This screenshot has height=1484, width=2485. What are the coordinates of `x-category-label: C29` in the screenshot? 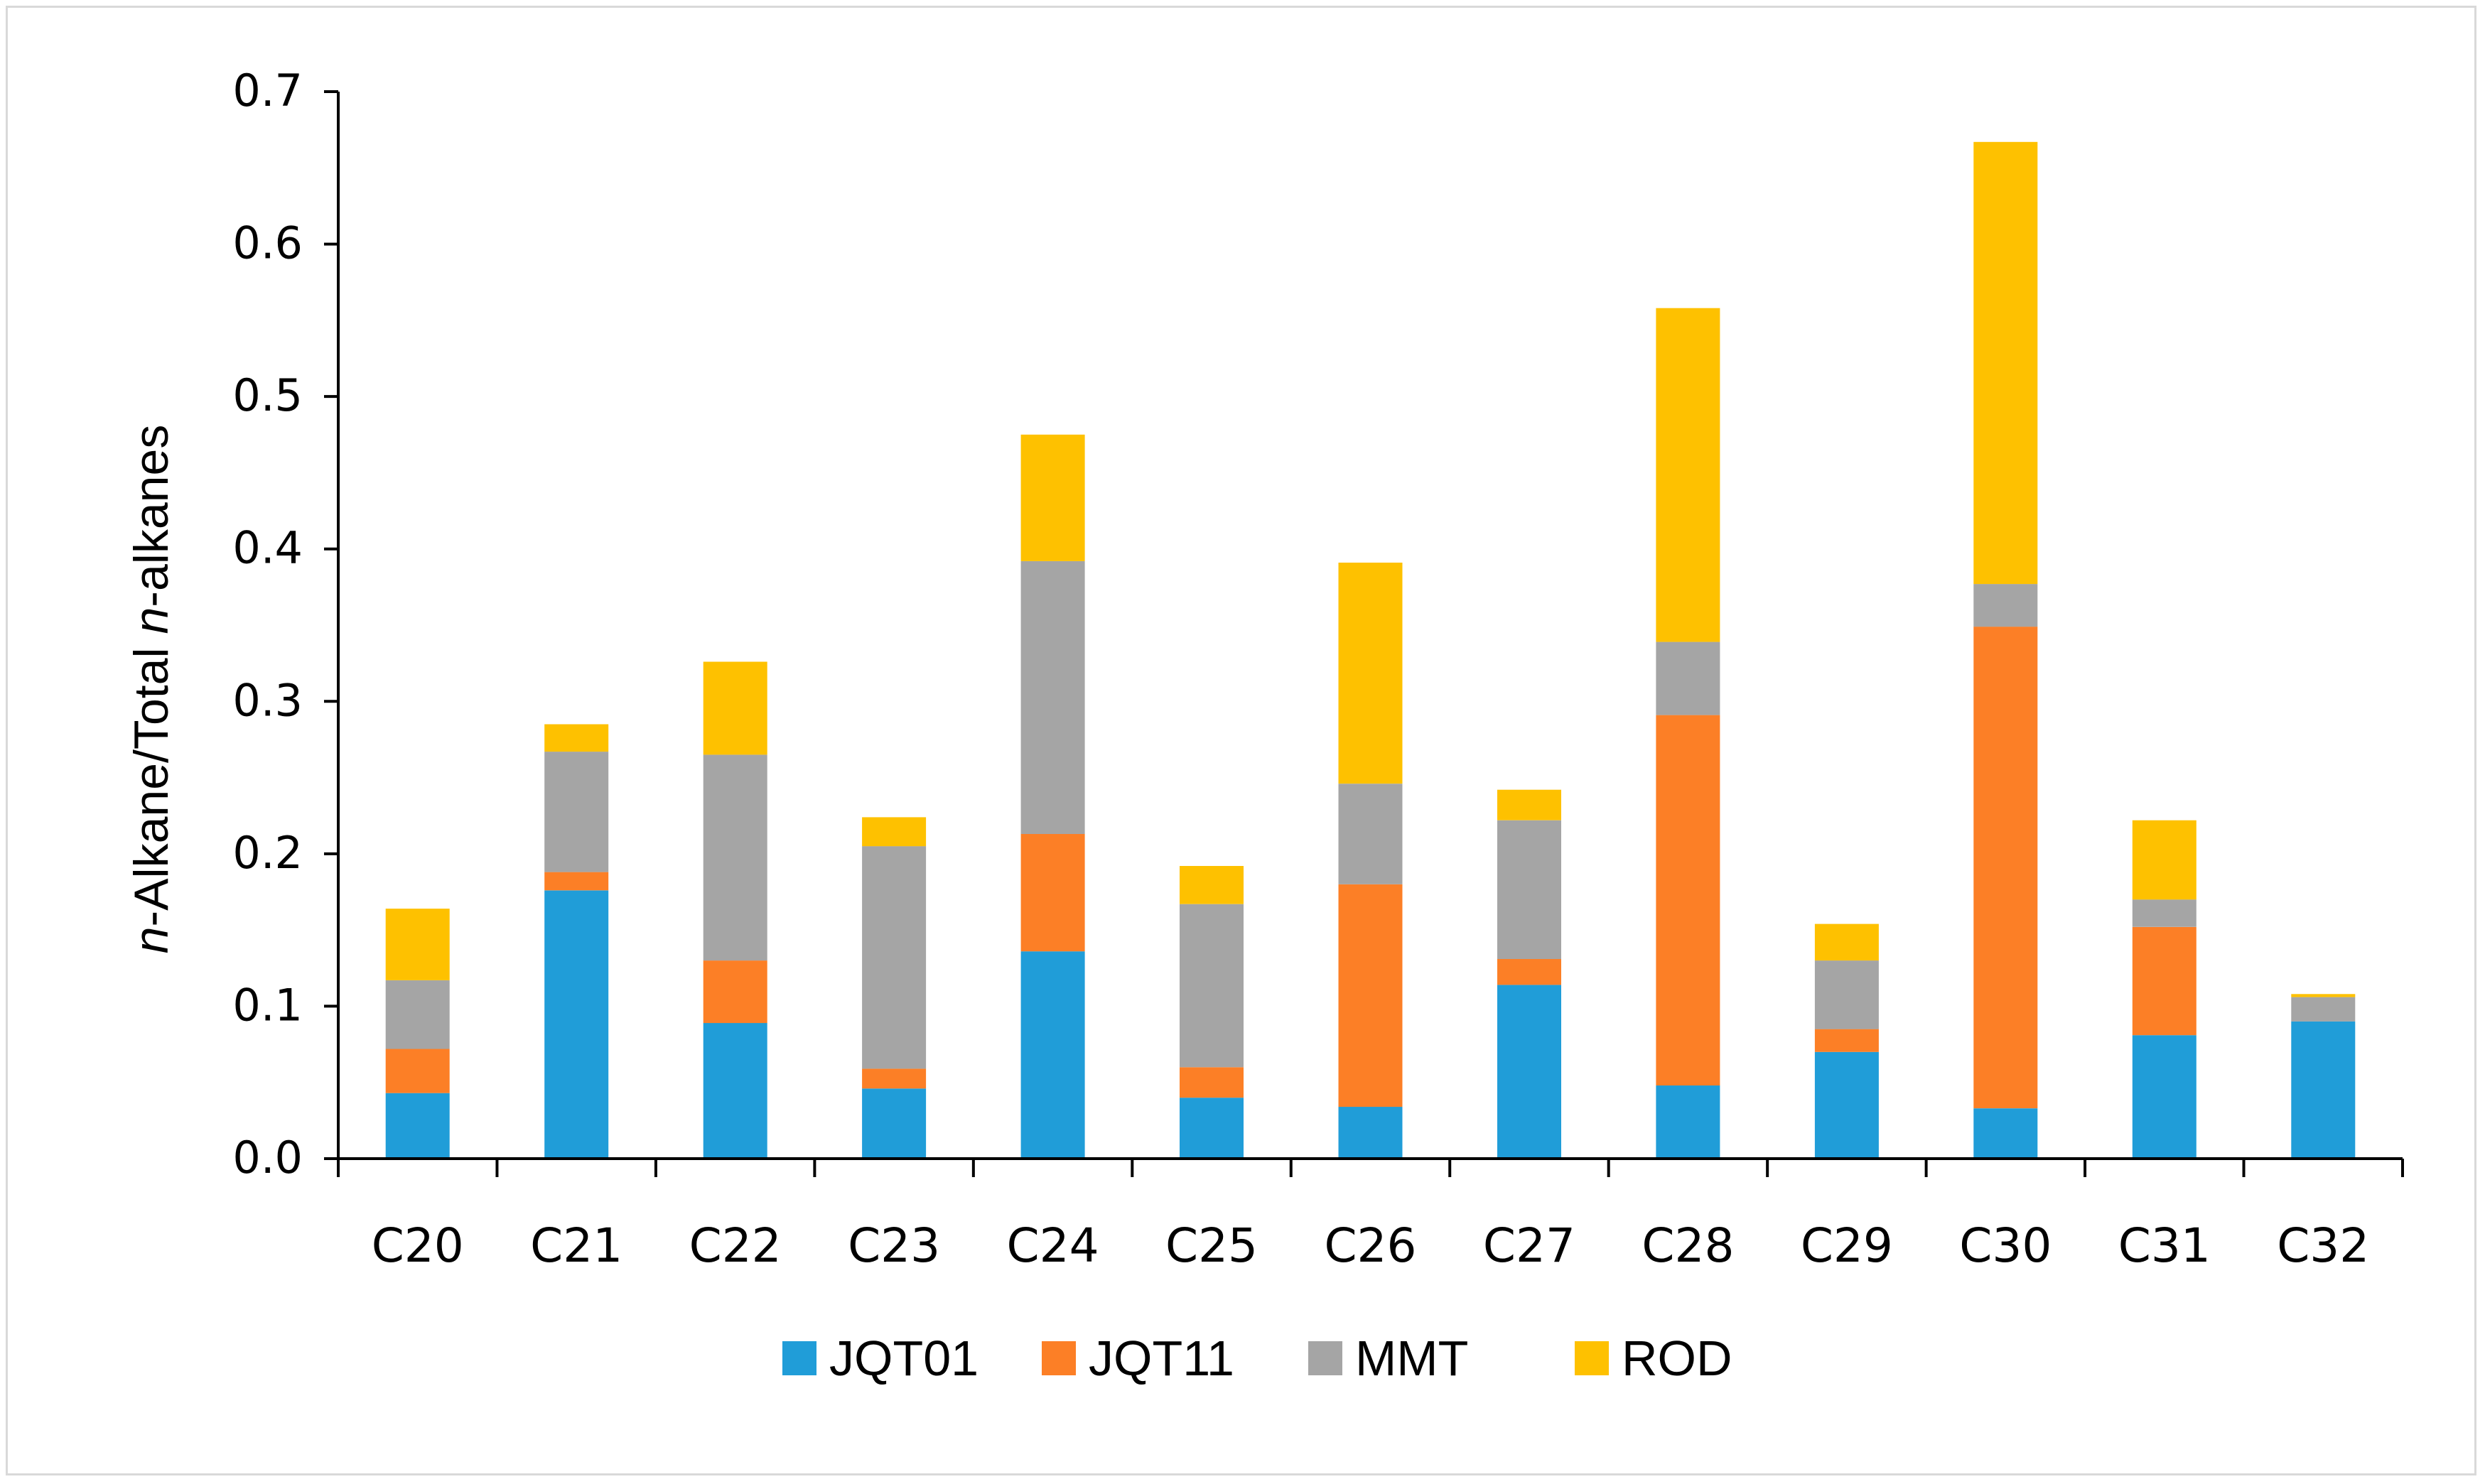 It's located at (1847, 1245).